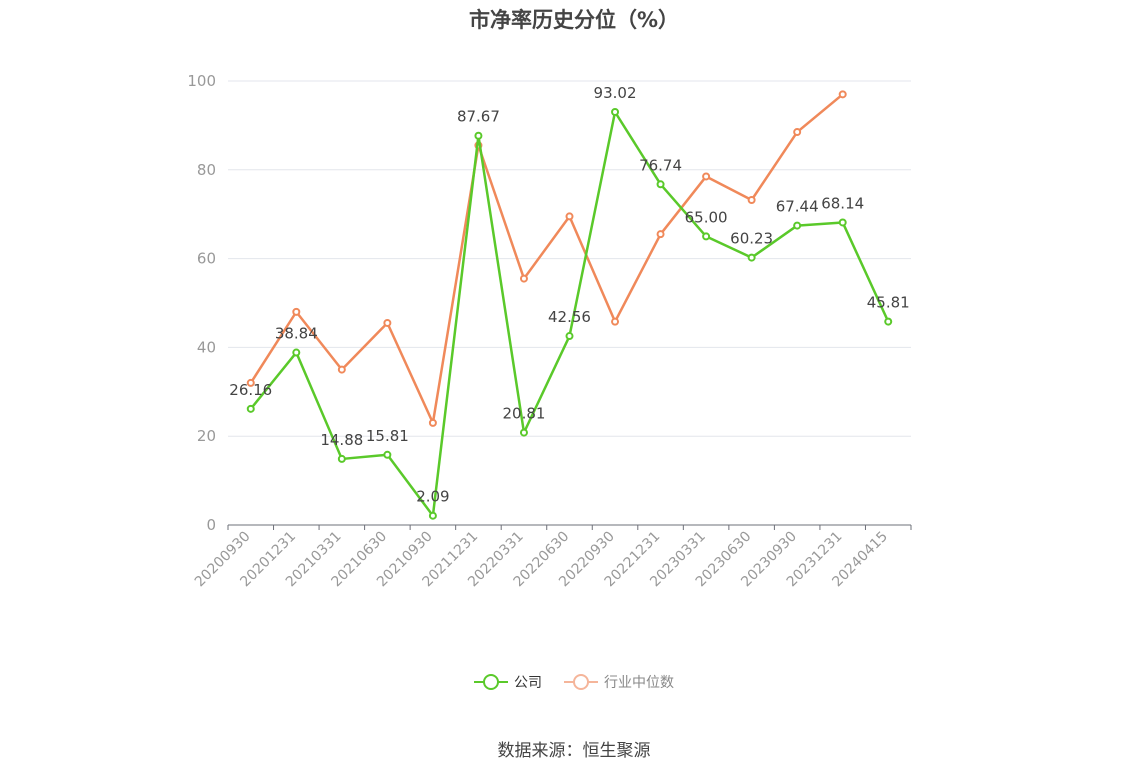 The image size is (1148, 776). Describe the element at coordinates (206, 347) in the screenshot. I see `y-tick-label: 40` at that location.